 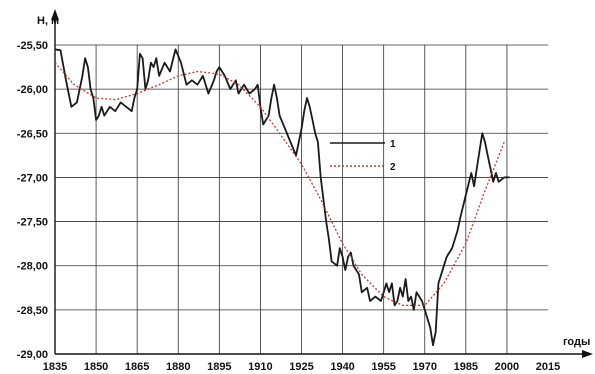 What do you see at coordinates (548, 367) in the screenshot?
I see `x-tick-label-2015: 2015` at bounding box center [548, 367].